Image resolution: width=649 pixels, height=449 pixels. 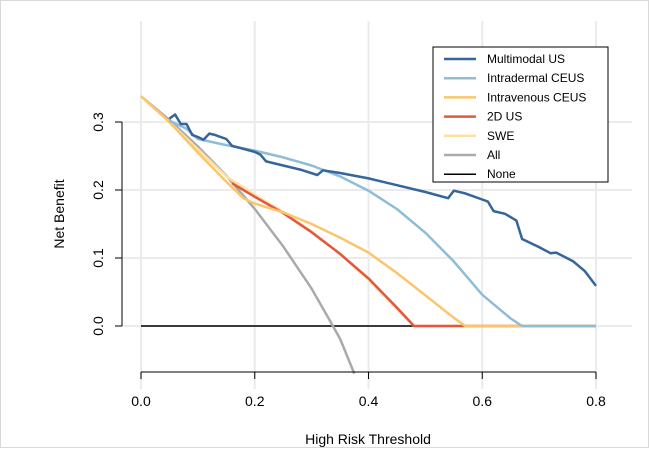 What do you see at coordinates (504, 117) in the screenshot?
I see `legend-entry-label: 2D US` at bounding box center [504, 117].